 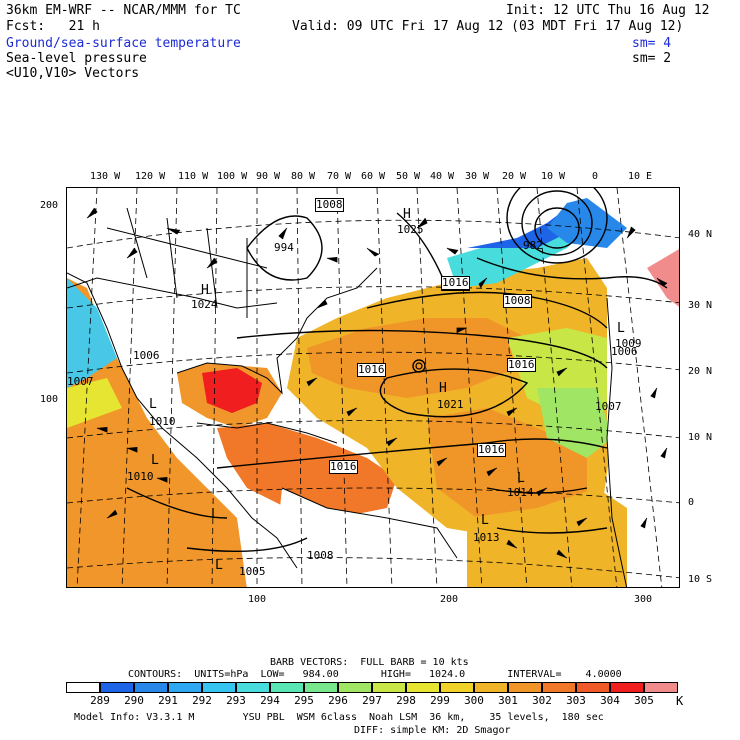 What do you see at coordinates (628, 343) in the screenshot?
I see `isobar-label: 1009` at bounding box center [628, 343].